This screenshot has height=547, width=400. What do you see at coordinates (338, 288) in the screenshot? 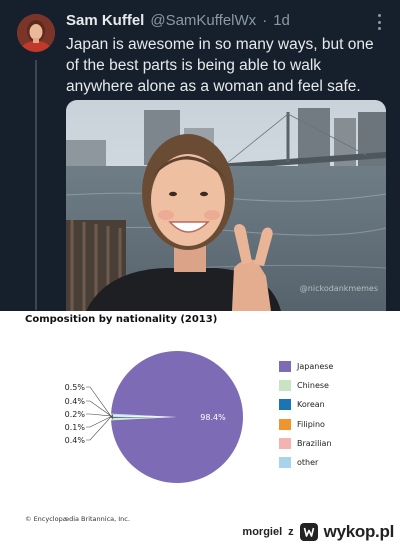
I see `photo-watermark: @nickodankmemes` at bounding box center [338, 288].